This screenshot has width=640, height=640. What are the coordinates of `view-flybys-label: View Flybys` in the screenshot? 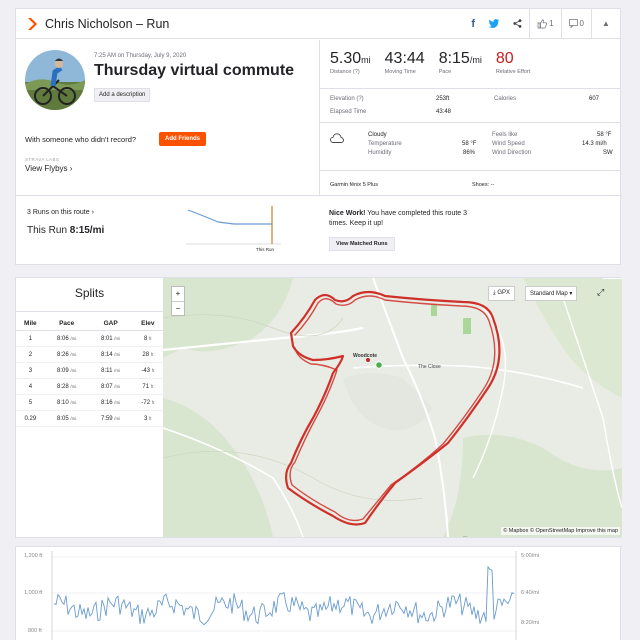 It's located at (46, 168).